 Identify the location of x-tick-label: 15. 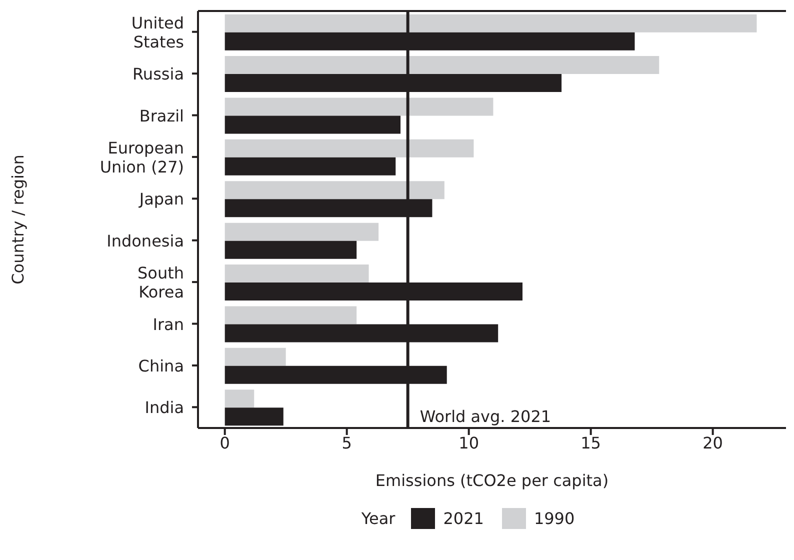
(590, 442).